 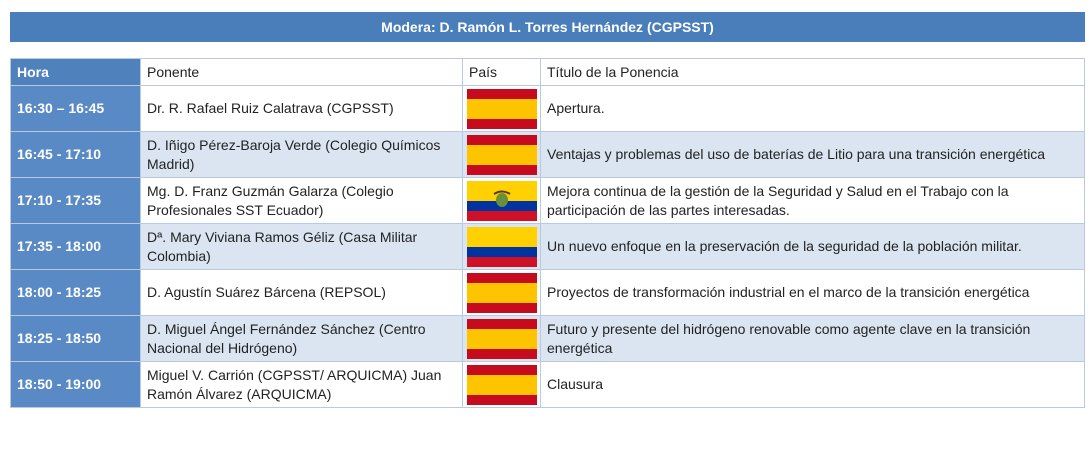 What do you see at coordinates (812, 384) in the screenshot?
I see `talk-title-cell: Clausura` at bounding box center [812, 384].